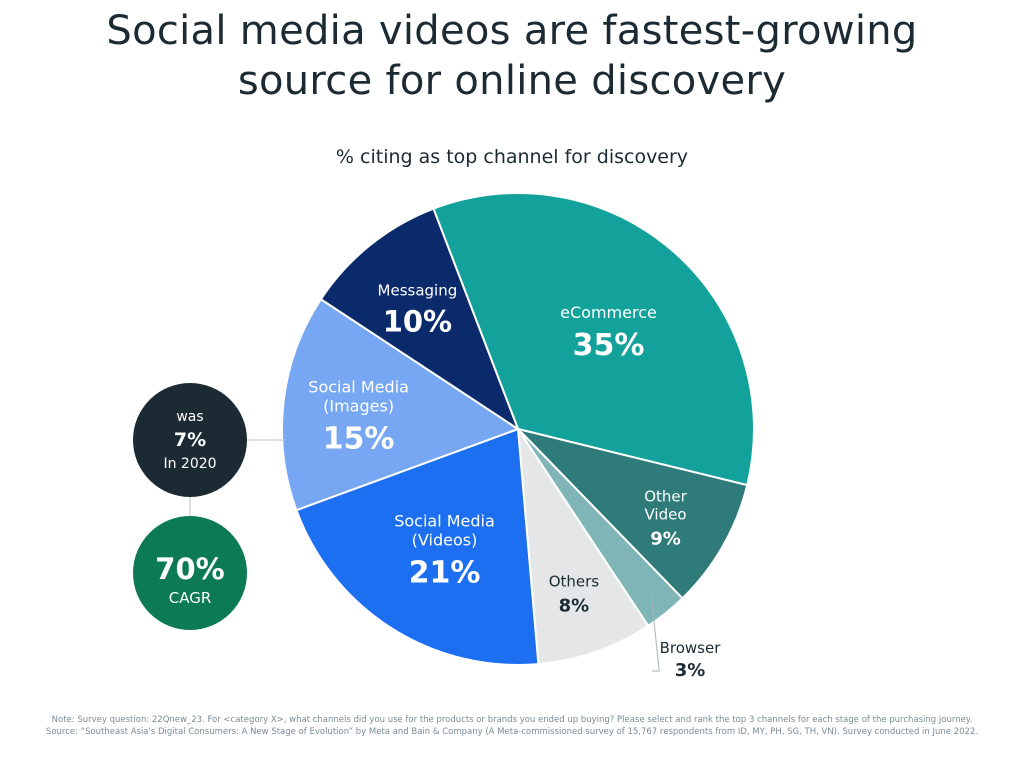  I want to click on pie-label-ecommerce: eCommerce, so click(608, 312).